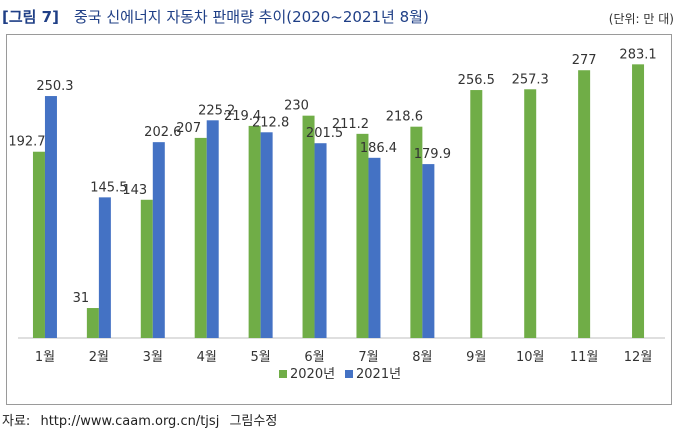  What do you see at coordinates (324, 133) in the screenshot?
I see `data-label-2021-6: 201.5` at bounding box center [324, 133].